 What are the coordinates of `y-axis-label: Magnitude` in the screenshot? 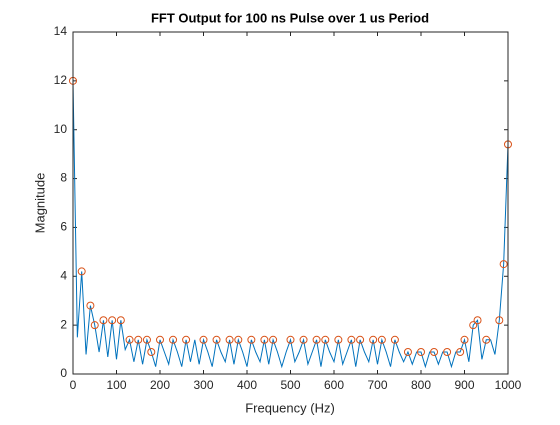 It's located at (39, 203).